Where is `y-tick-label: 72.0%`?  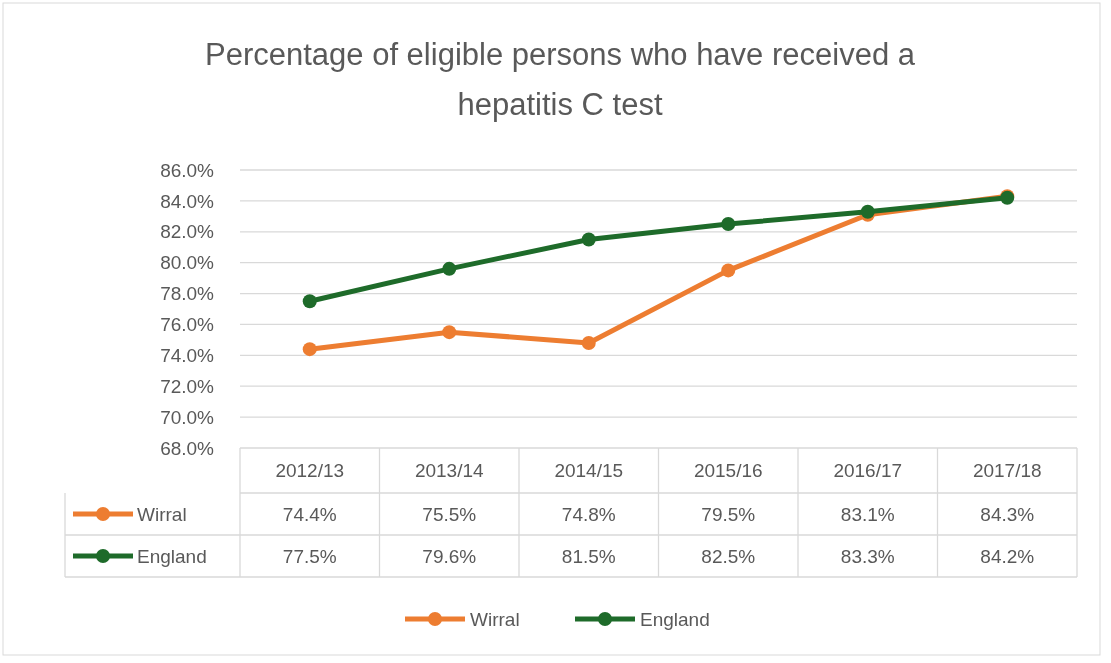
y-tick-label: 72.0% is located at coordinates (187, 386).